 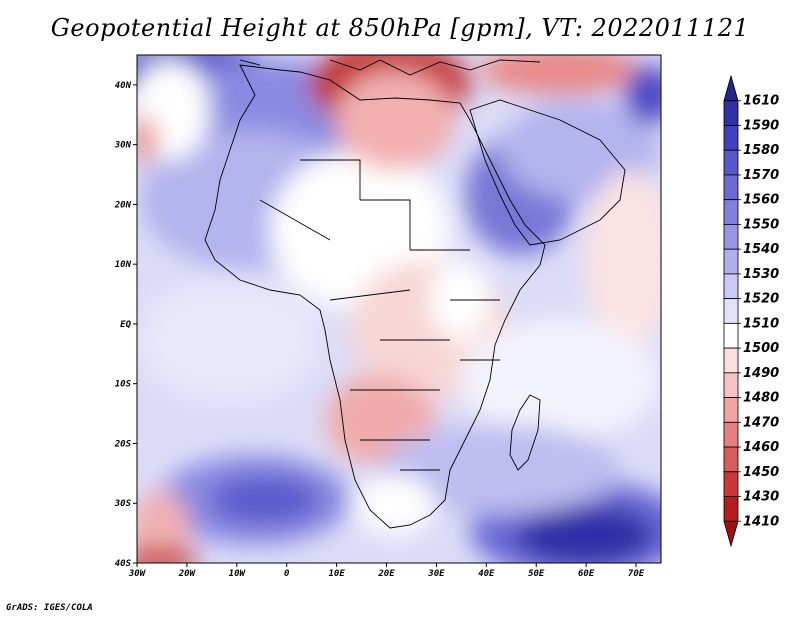 What do you see at coordinates (761, 521) in the screenshot?
I see `colorbar-label: 1410` at bounding box center [761, 521].